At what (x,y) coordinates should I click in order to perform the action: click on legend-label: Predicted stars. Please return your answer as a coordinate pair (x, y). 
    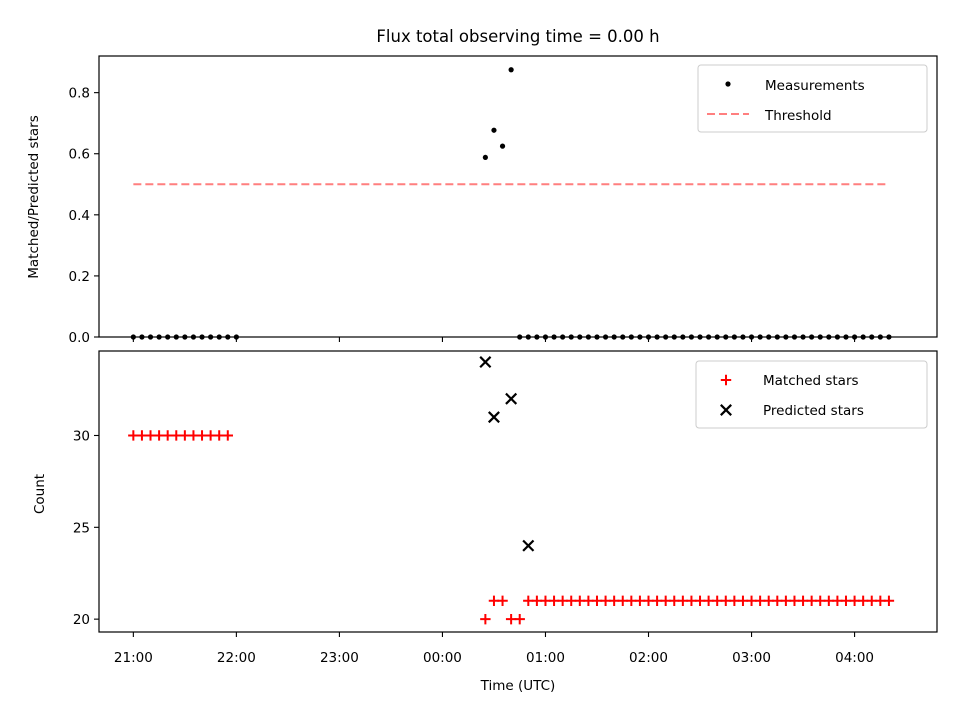
    Looking at the image, I should click on (813, 411).